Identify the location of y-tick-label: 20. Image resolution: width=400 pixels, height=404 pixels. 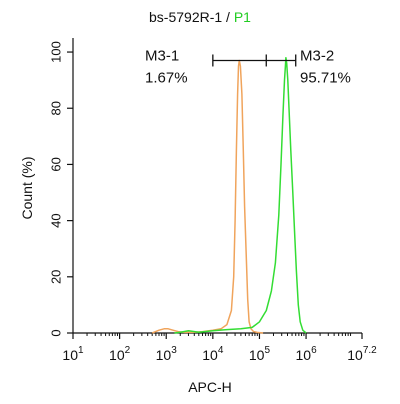
(55, 277).